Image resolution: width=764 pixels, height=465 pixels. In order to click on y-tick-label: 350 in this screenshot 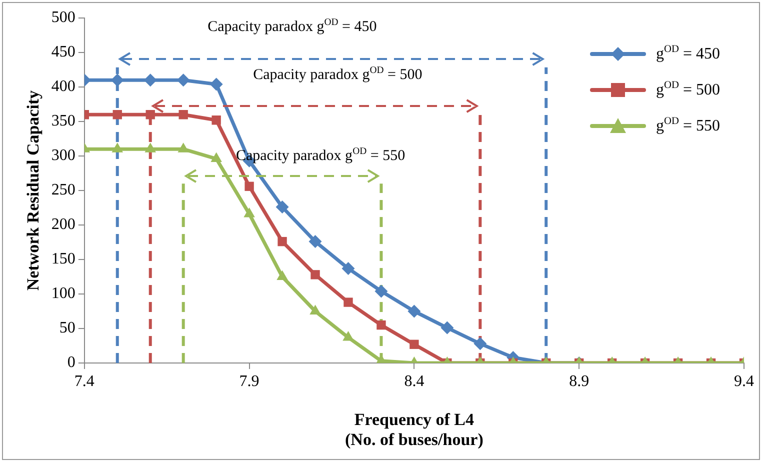, I will do `click(63, 121)`.